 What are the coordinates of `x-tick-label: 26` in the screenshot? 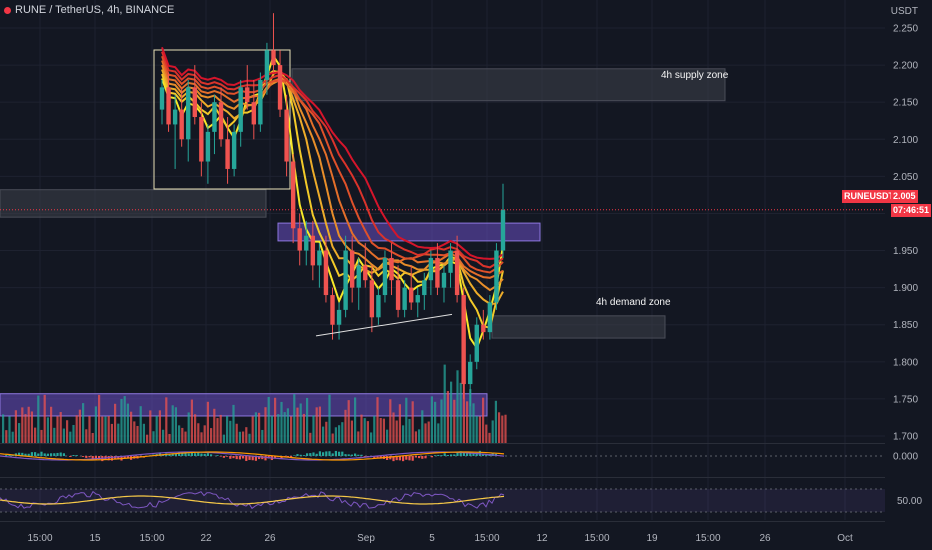 It's located at (765, 538).